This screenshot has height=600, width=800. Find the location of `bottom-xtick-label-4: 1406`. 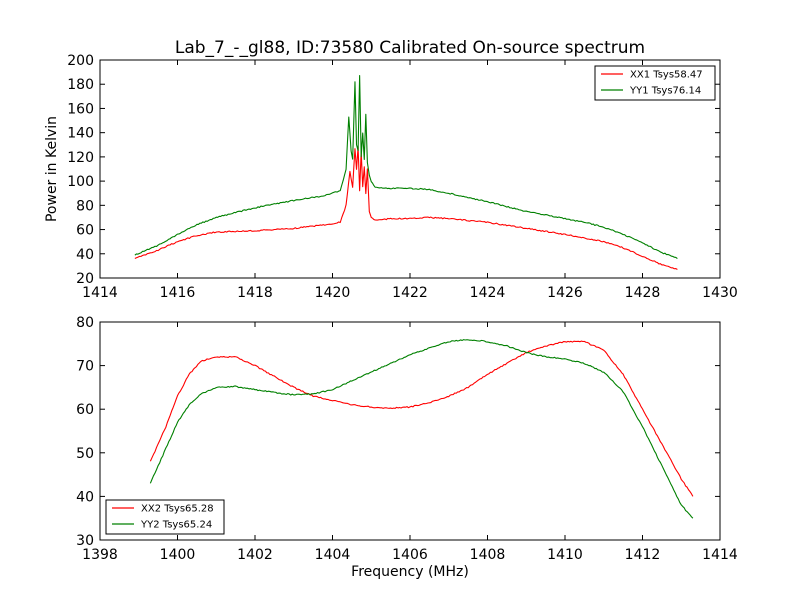

bottom-xtick-label-4: 1406 is located at coordinates (410, 555).